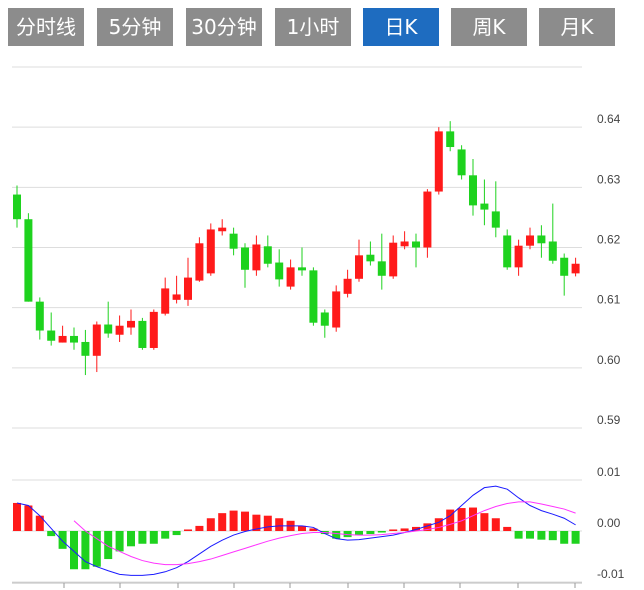  What do you see at coordinates (135, 27) in the screenshot?
I see `tab: 5分钟` at bounding box center [135, 27].